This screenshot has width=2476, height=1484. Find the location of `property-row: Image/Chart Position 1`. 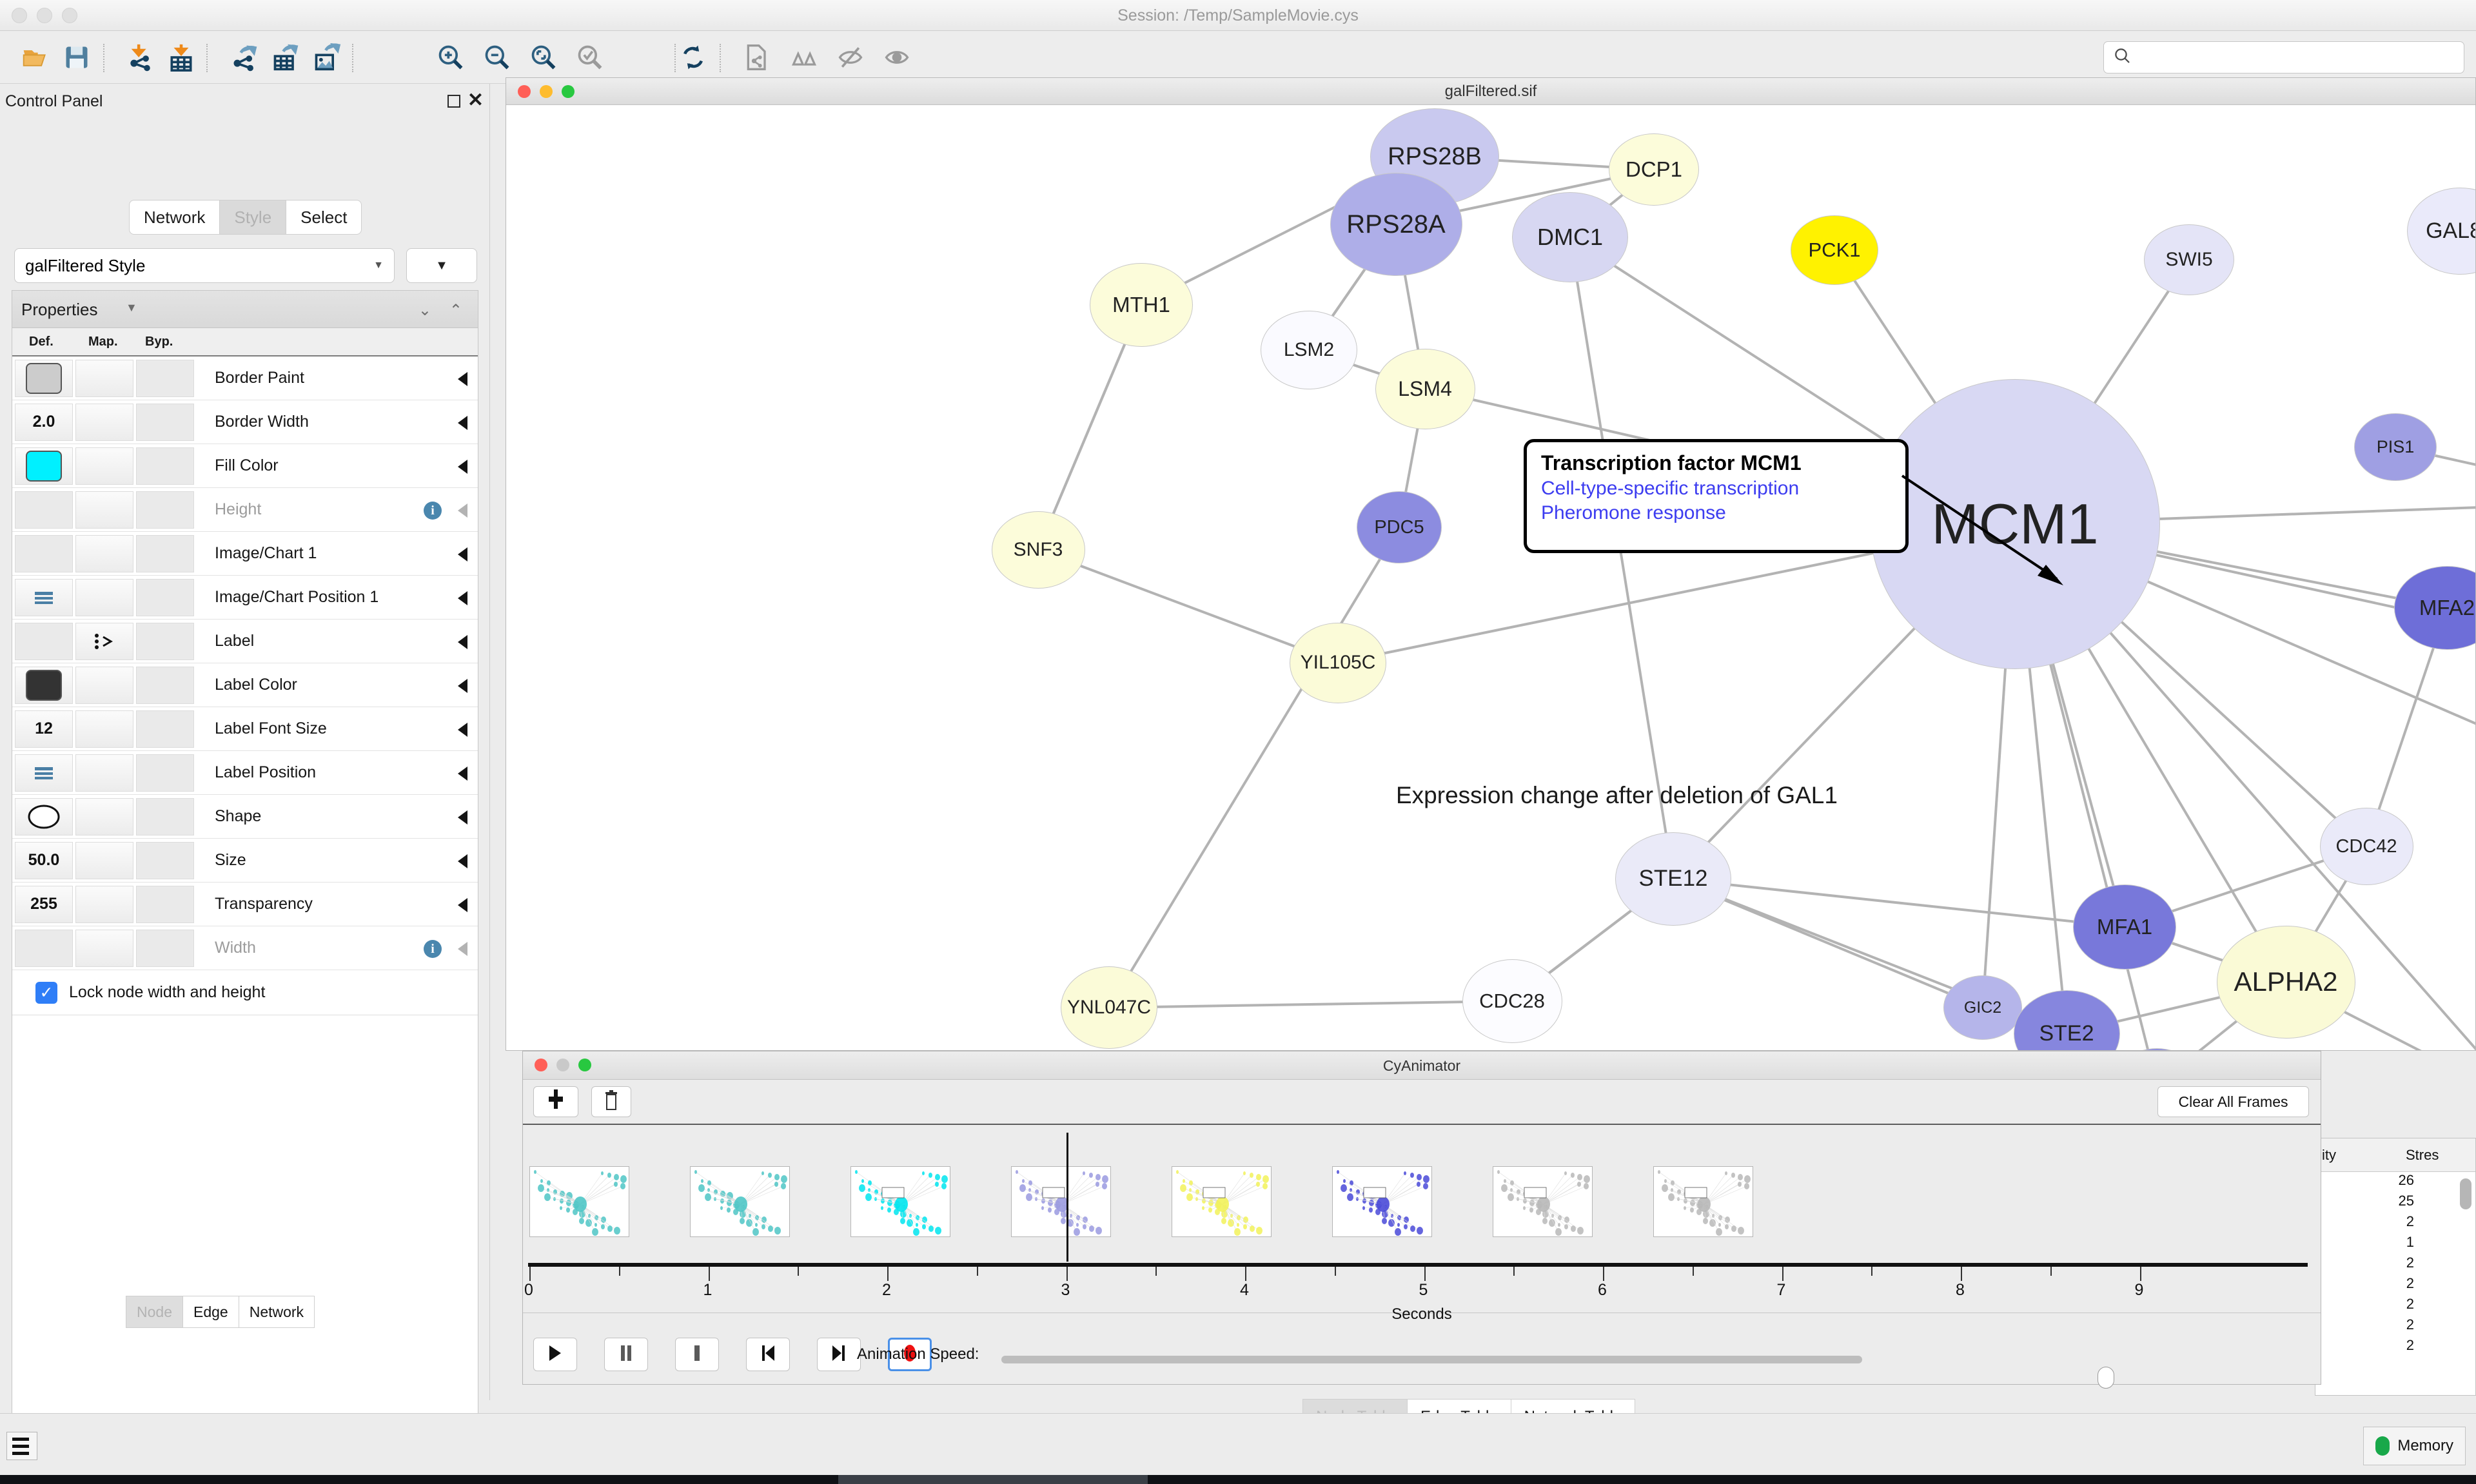

property-row: Image/Chart Position 1 is located at coordinates (245, 598).